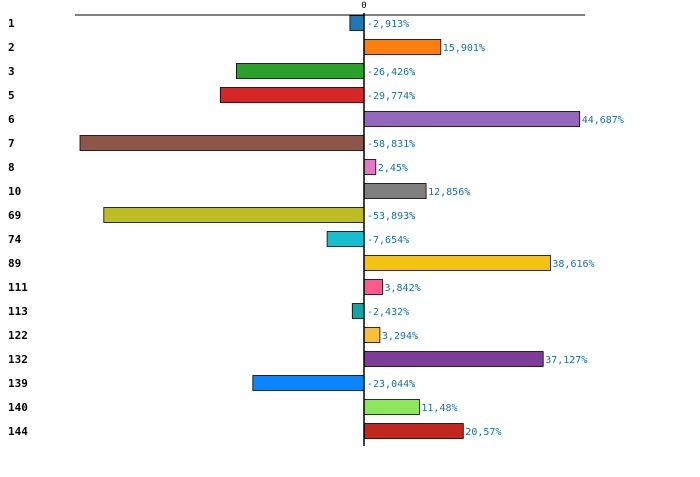 The image size is (700, 477). Describe the element at coordinates (11, 143) in the screenshot. I see `category-label-7: 7` at that location.